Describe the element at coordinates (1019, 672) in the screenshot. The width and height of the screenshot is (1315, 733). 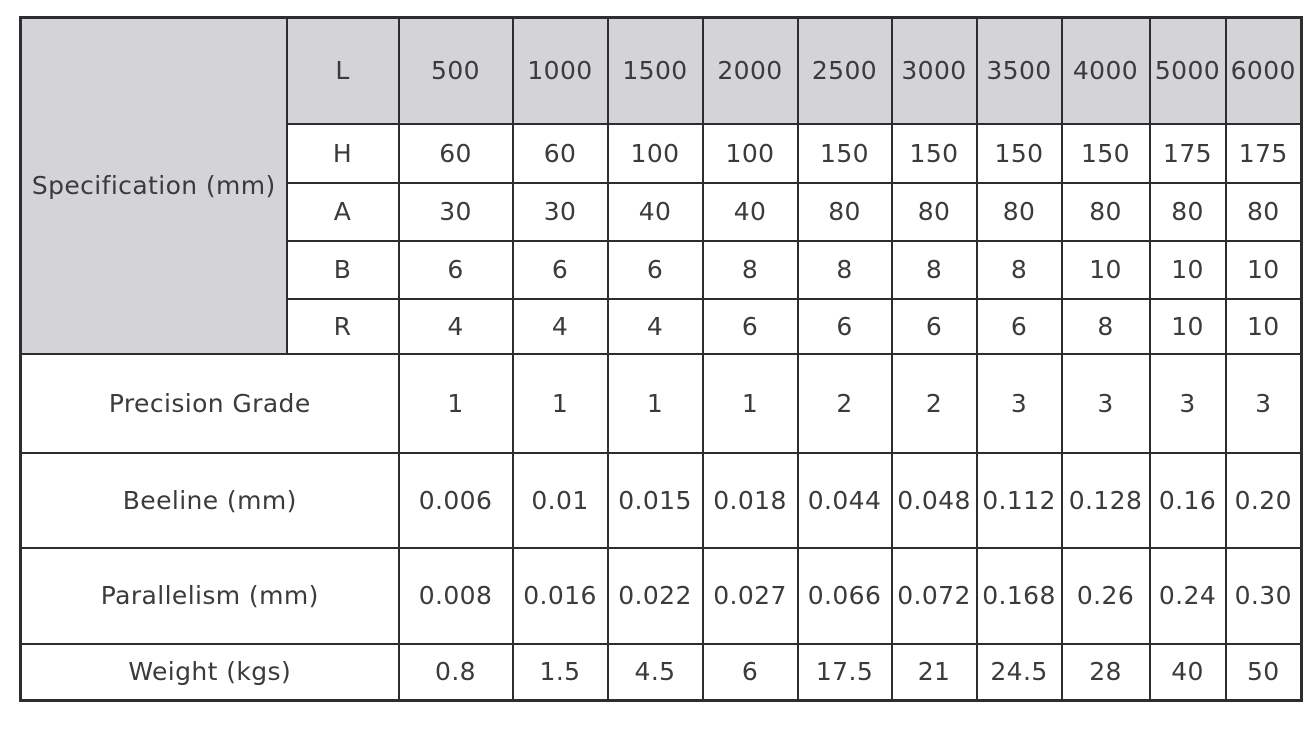
I see `value-cell: 24.5` at that location.